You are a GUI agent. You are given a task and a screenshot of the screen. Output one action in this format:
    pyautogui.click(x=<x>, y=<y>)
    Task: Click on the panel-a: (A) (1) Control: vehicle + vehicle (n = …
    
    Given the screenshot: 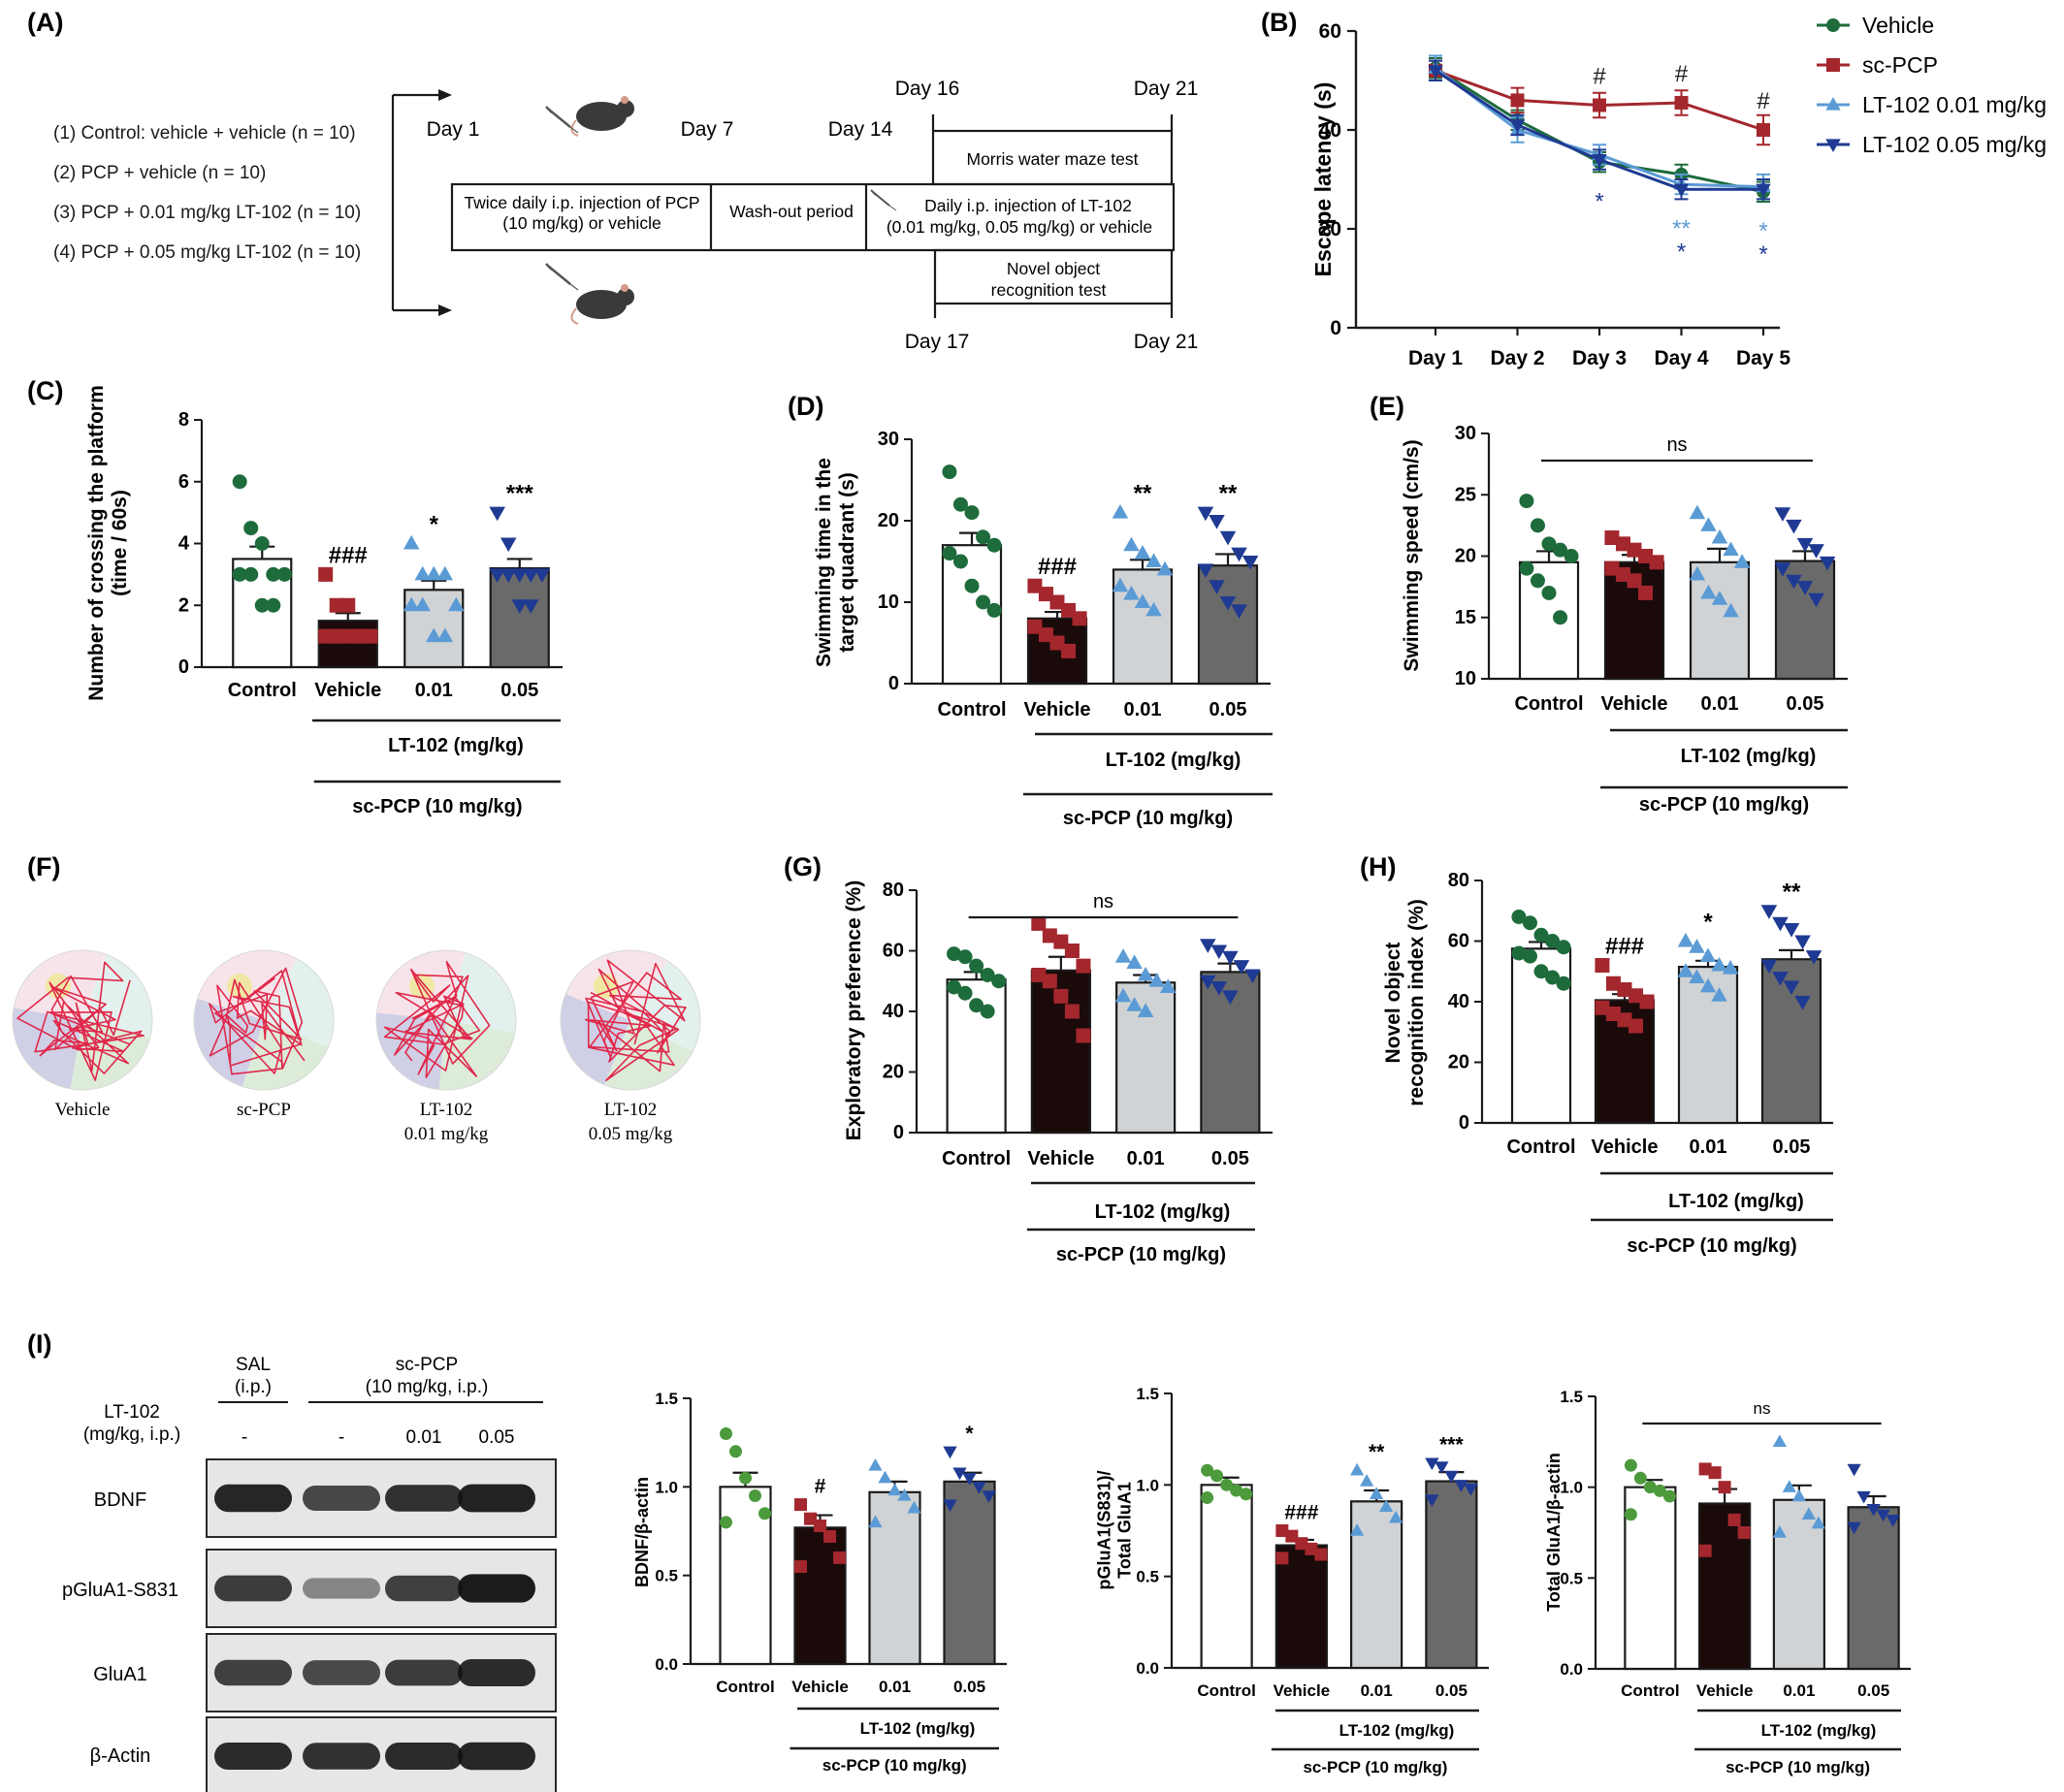 What is the action you would take?
    pyautogui.click(x=612, y=180)
    